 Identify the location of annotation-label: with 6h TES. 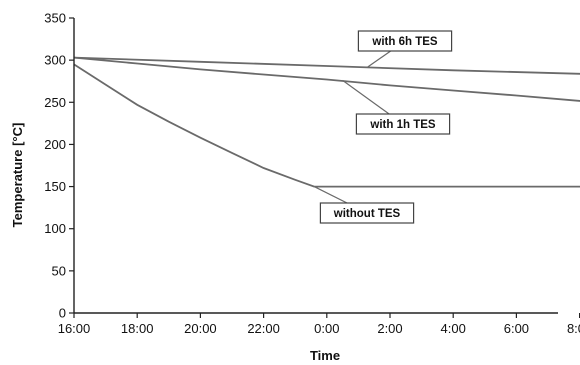
(404, 42).